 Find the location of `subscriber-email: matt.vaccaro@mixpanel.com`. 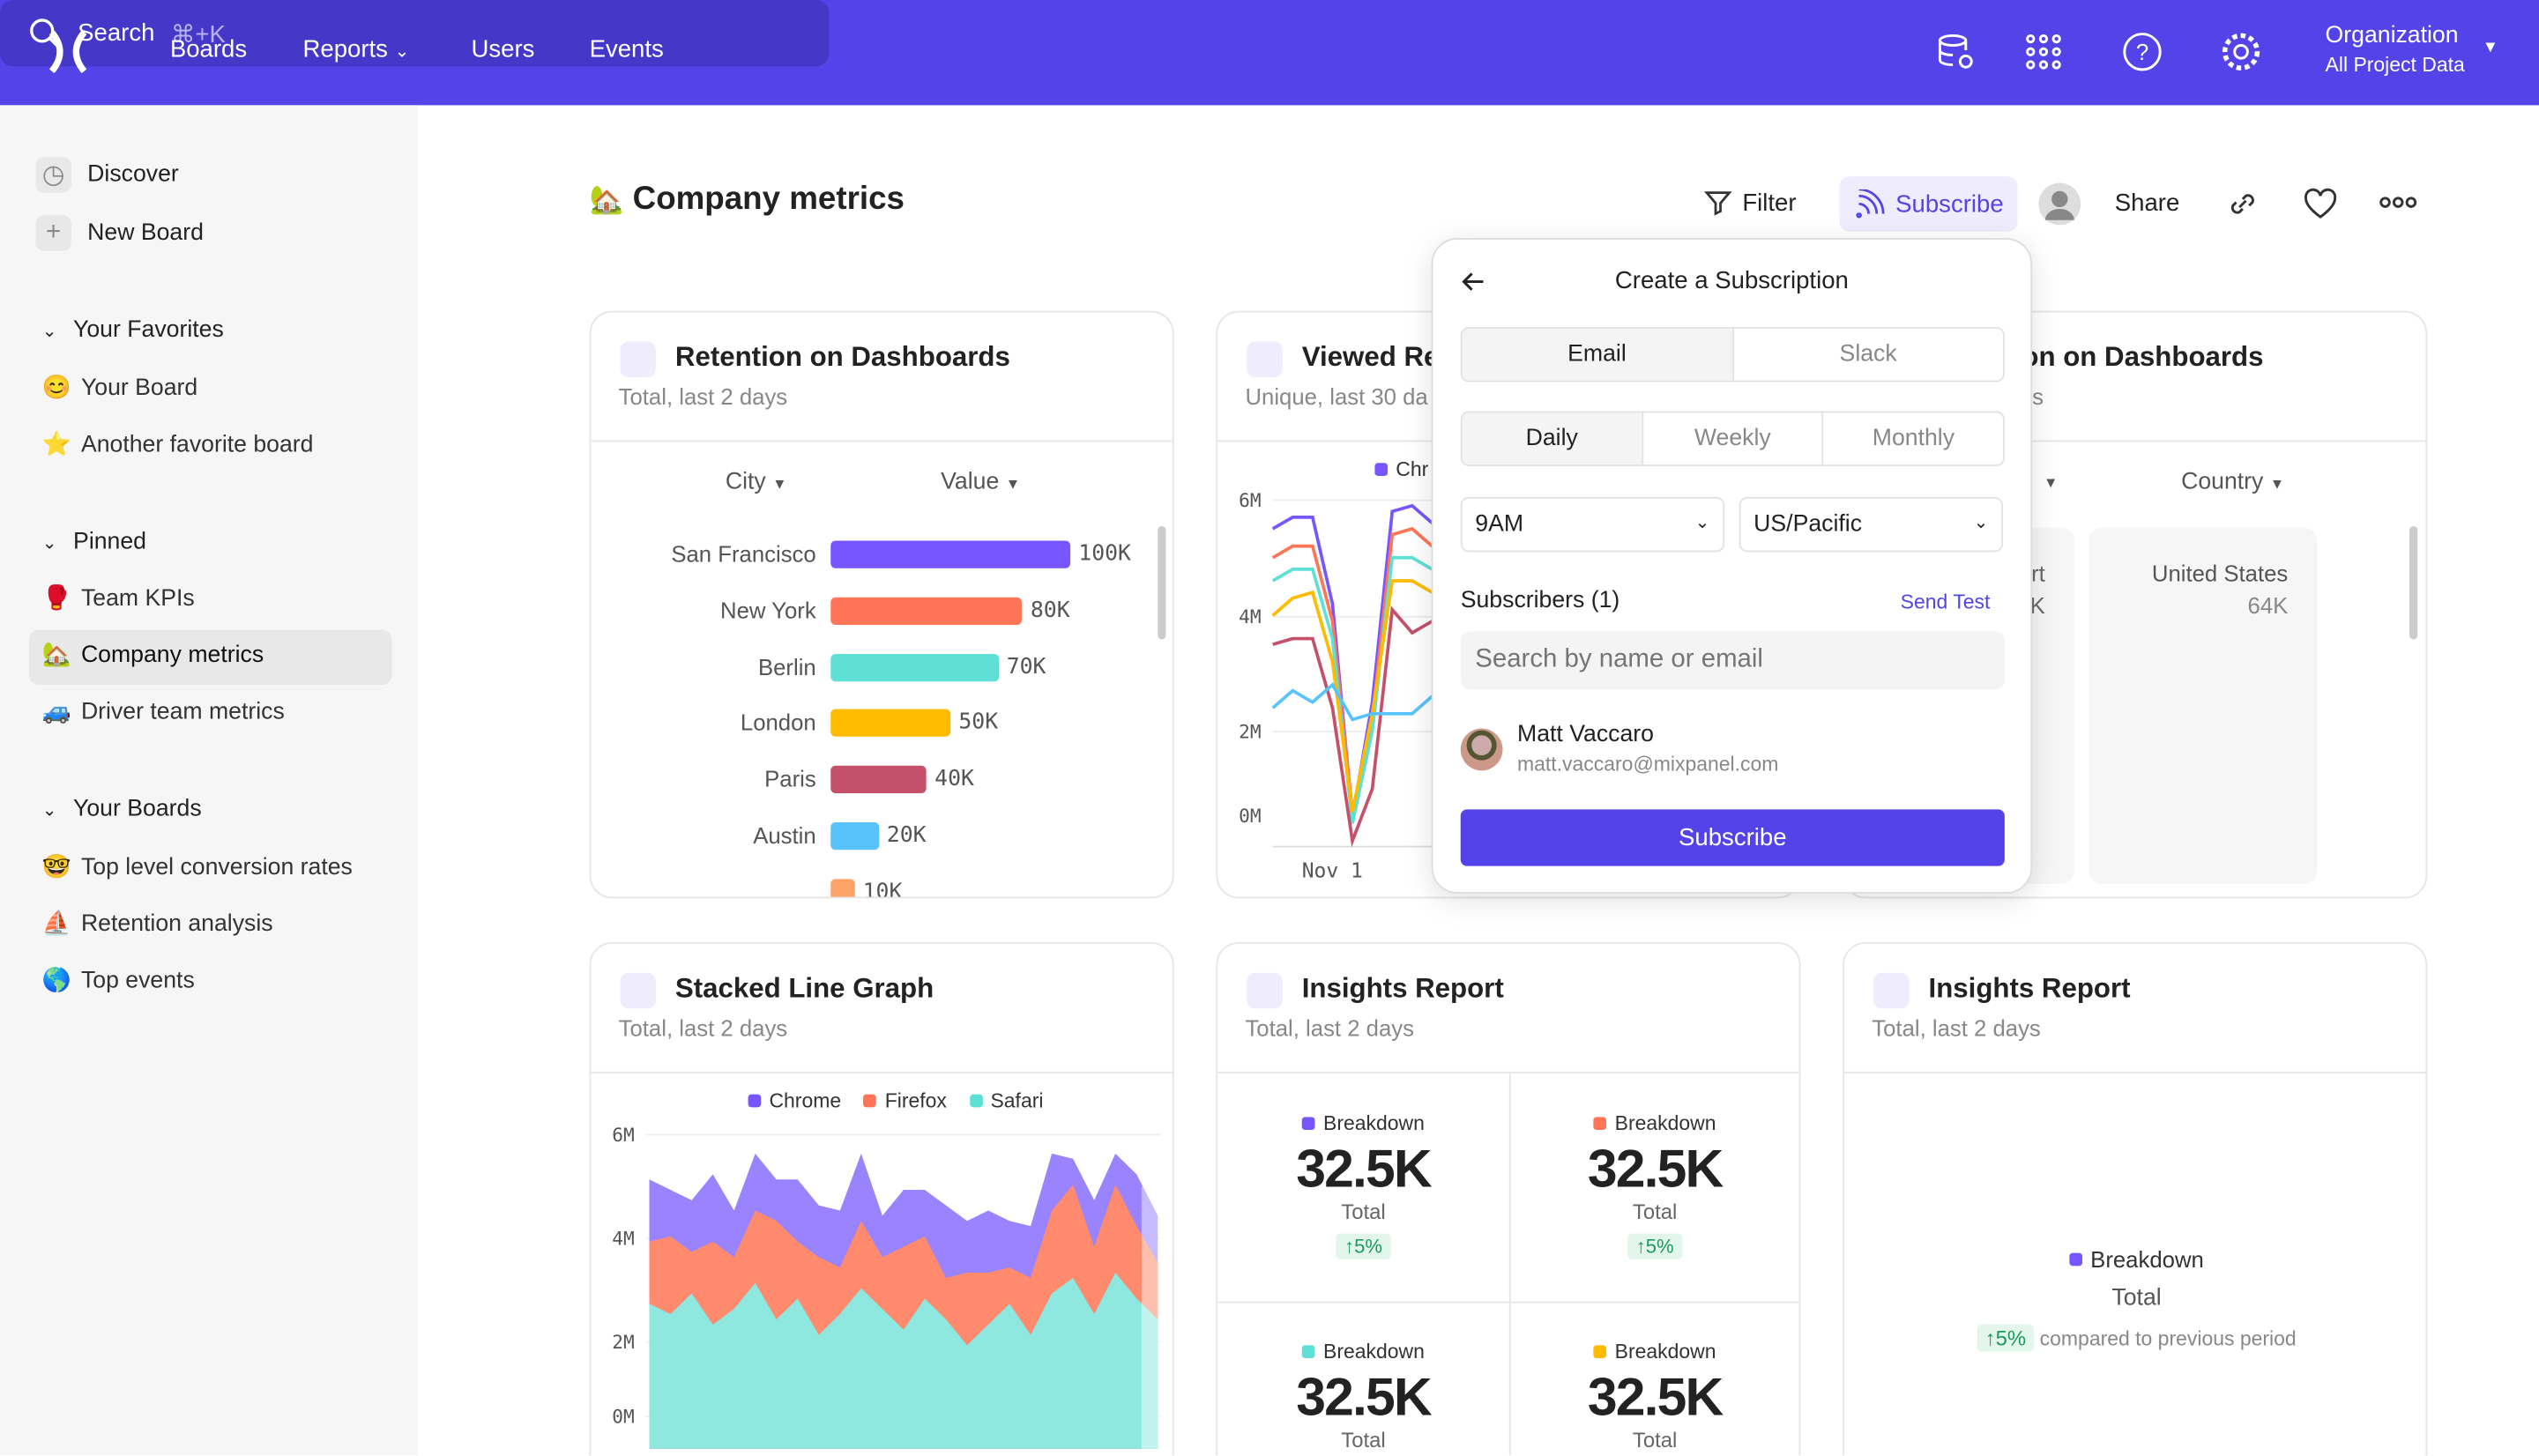

subscriber-email: matt.vaccaro@mixpanel.com is located at coordinates (1648, 764).